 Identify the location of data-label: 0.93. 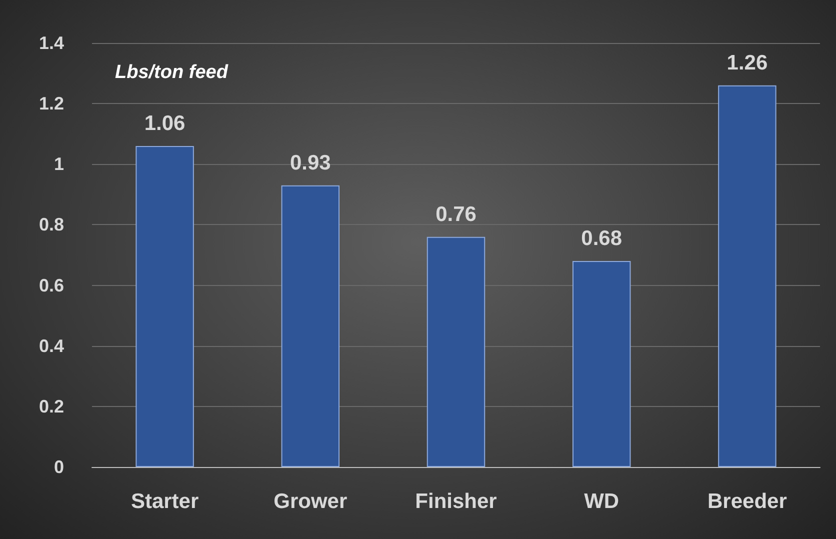
(310, 162).